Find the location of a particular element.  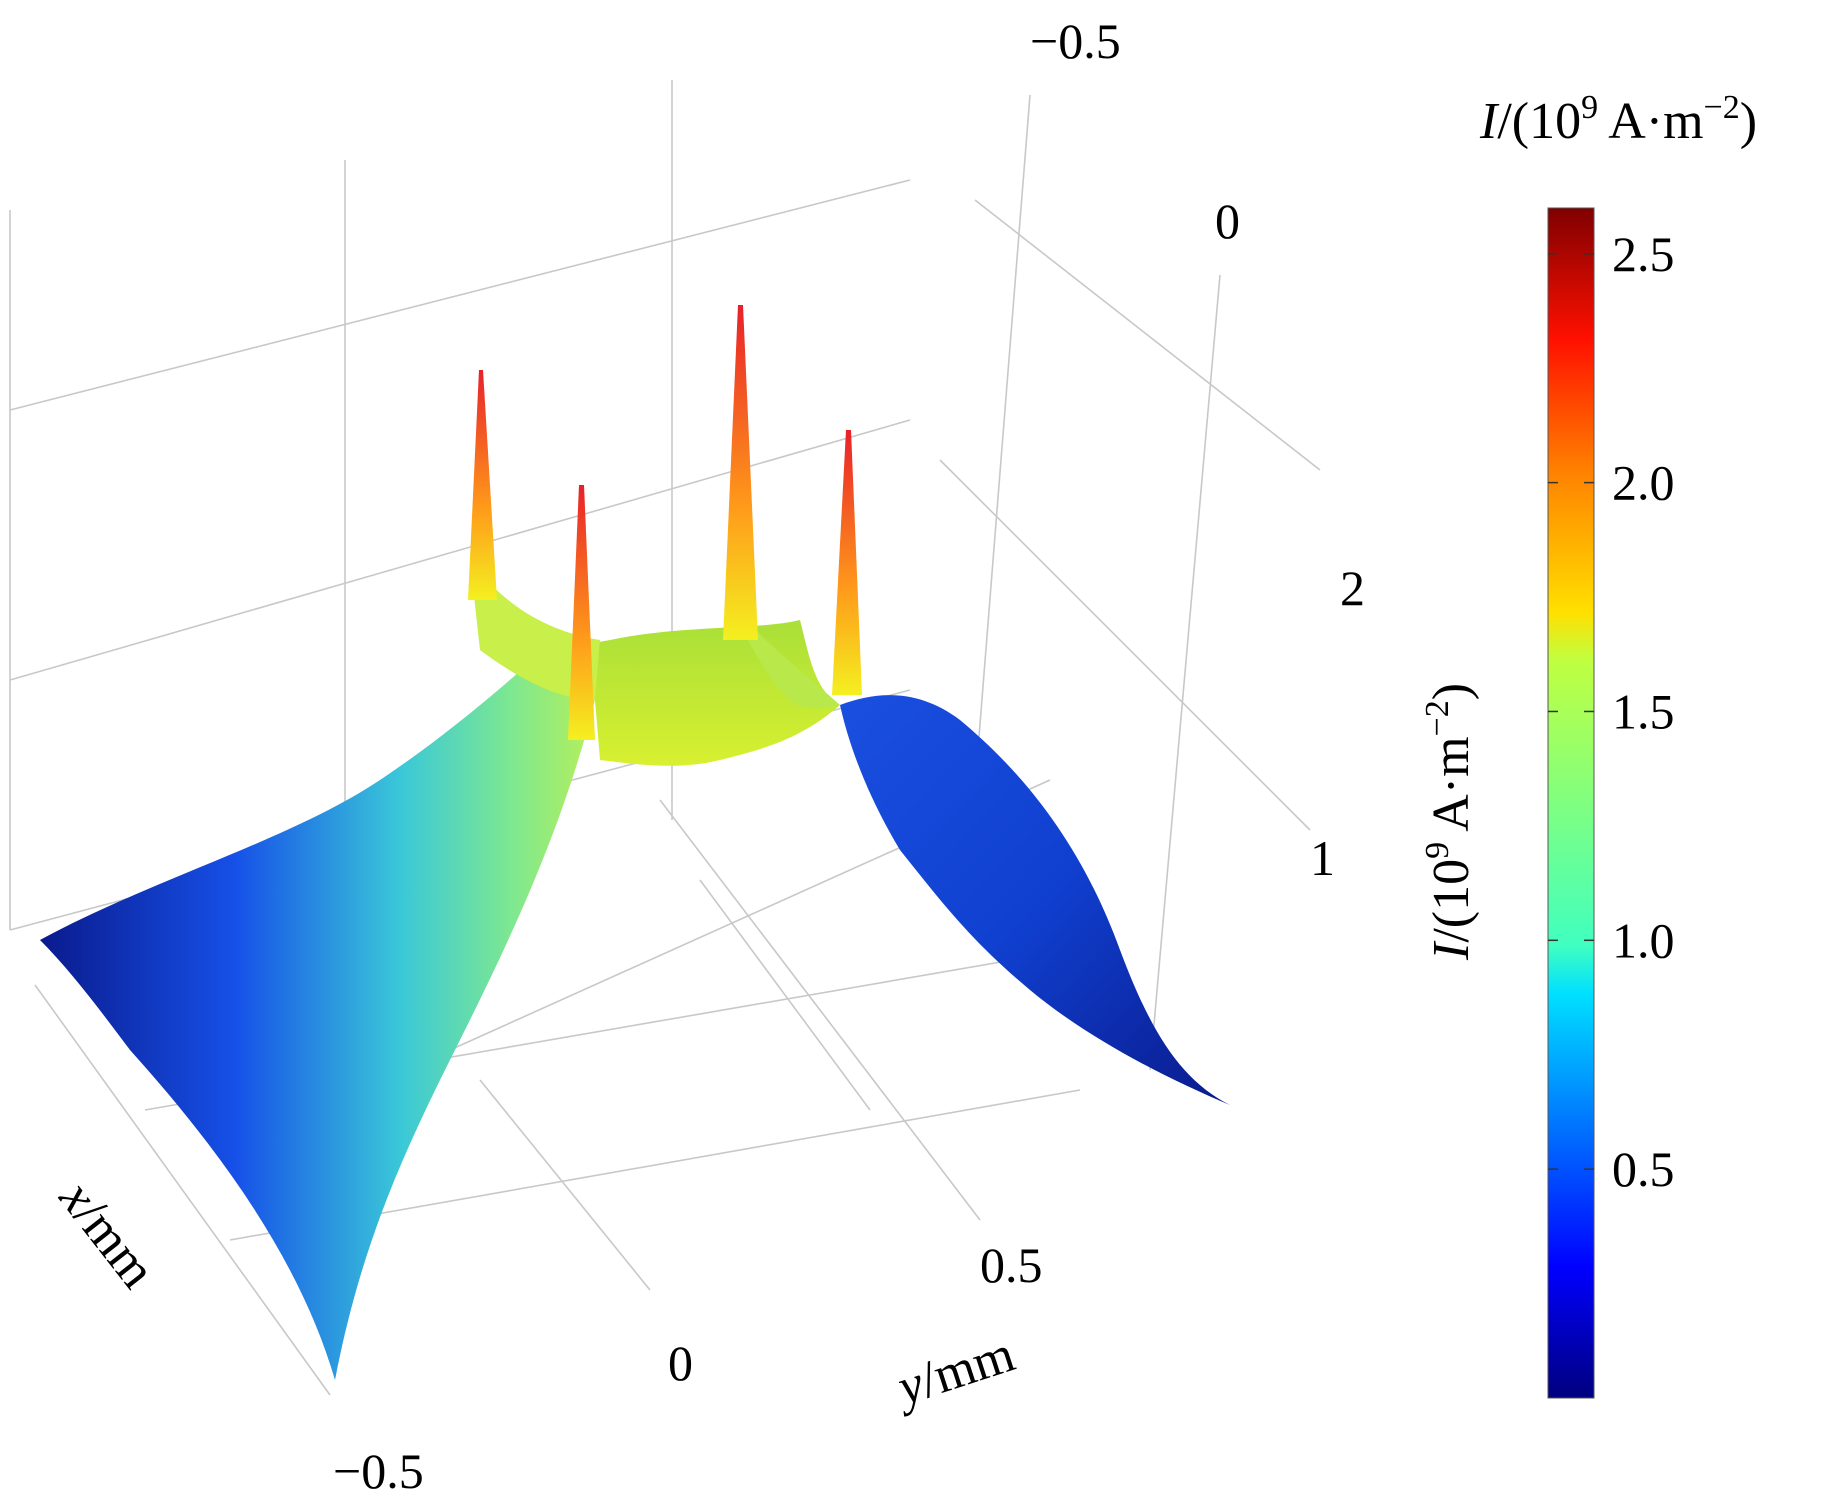

surface-spikes is located at coordinates (665, 522).